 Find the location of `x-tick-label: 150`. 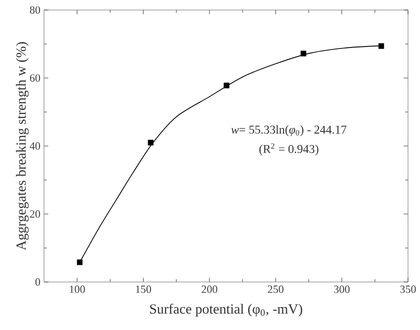

x-tick-label: 150 is located at coordinates (144, 289).